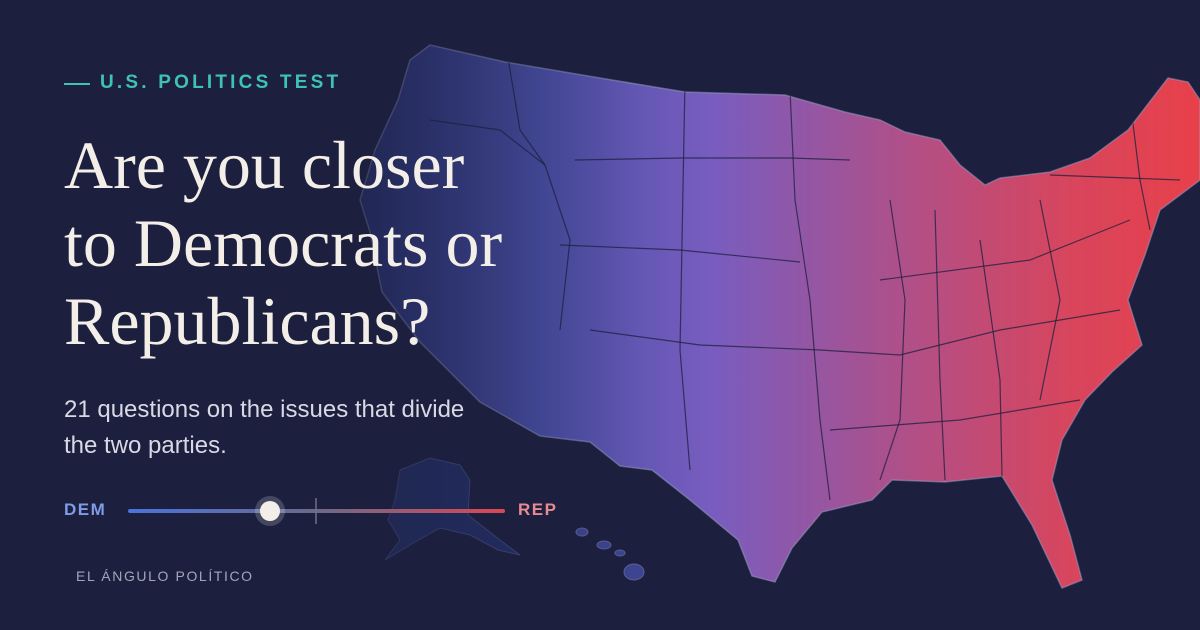  Describe the element at coordinates (316, 511) in the screenshot. I see `slider` at that location.